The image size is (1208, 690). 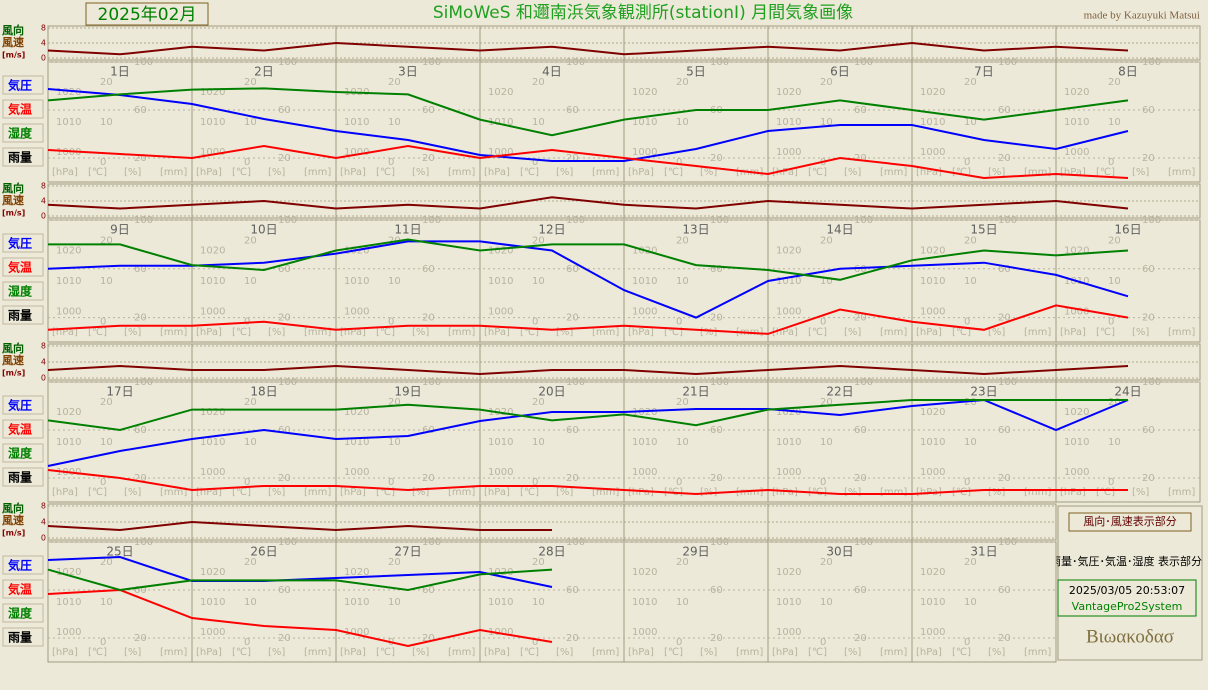 What do you see at coordinates (119, 392) in the screenshot?
I see `x-tick-label: 17日` at bounding box center [119, 392].